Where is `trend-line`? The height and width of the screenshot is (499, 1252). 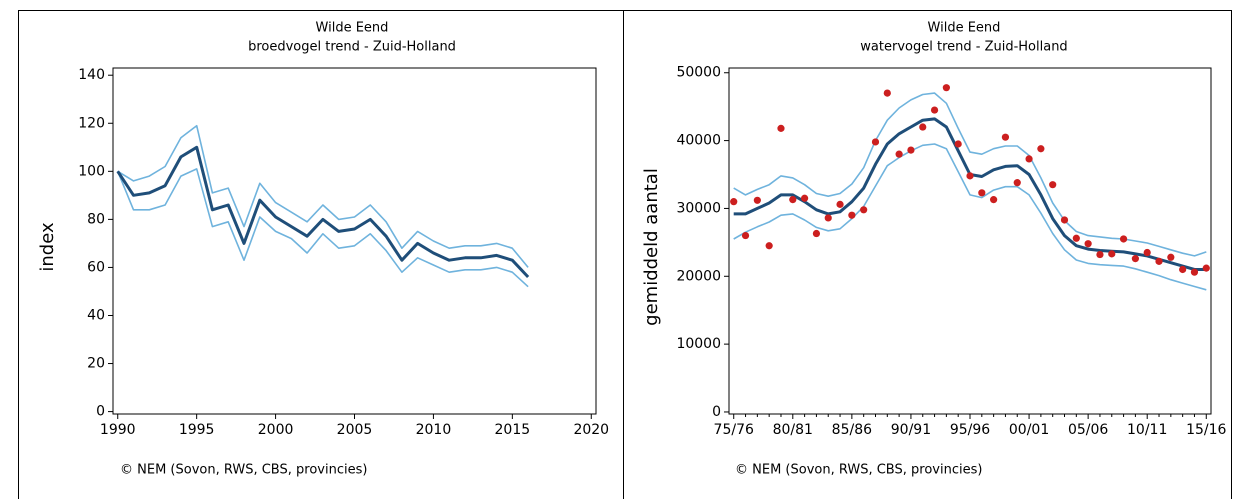
trend-line is located at coordinates (323, 212).